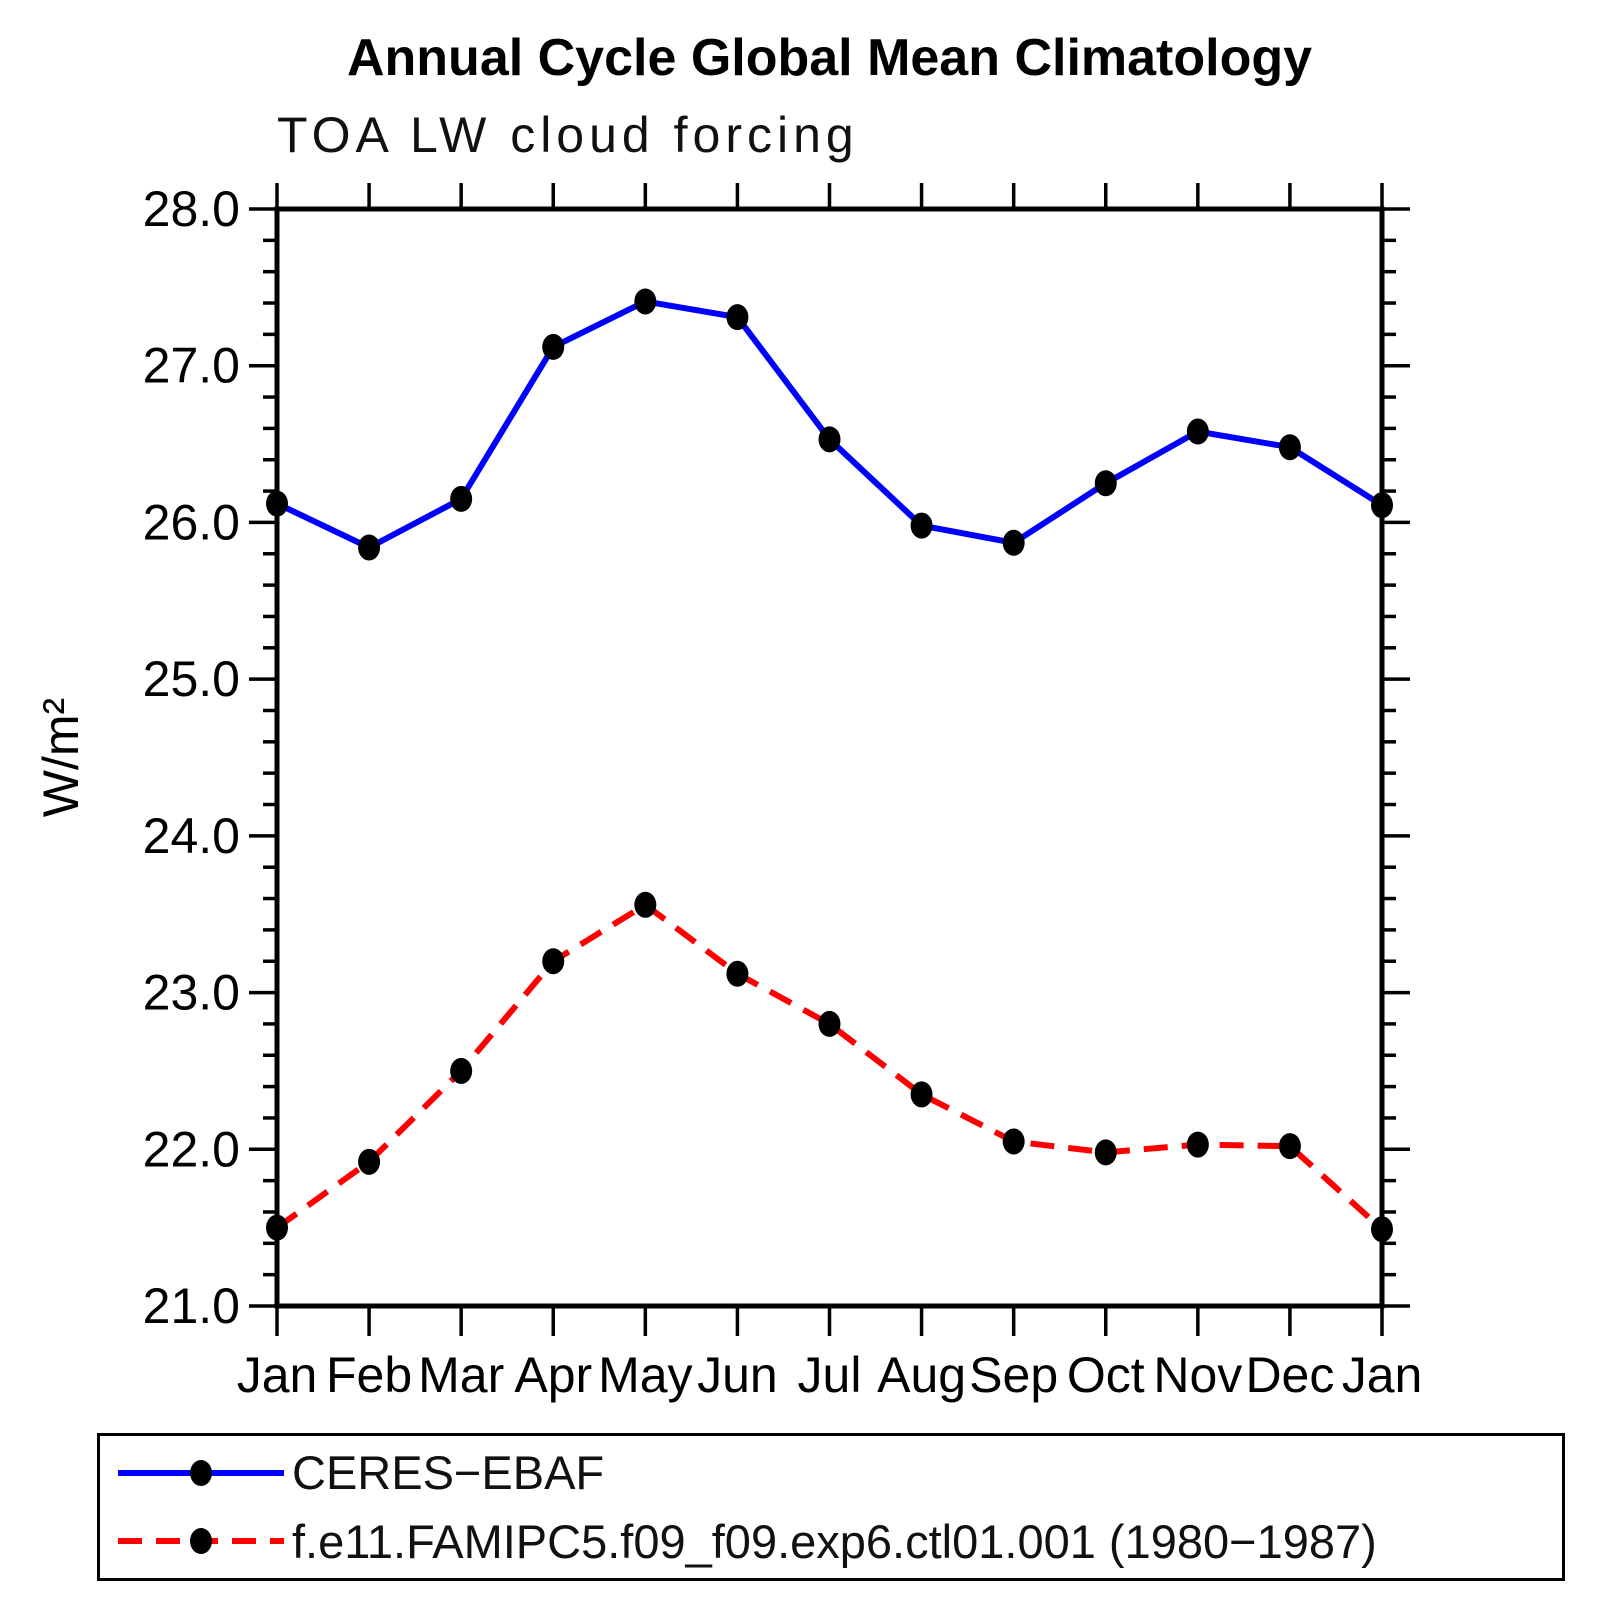 This screenshot has height=1619, width=1619. What do you see at coordinates (921, 1375) in the screenshot?
I see `x-tick-label: Aug` at bounding box center [921, 1375].